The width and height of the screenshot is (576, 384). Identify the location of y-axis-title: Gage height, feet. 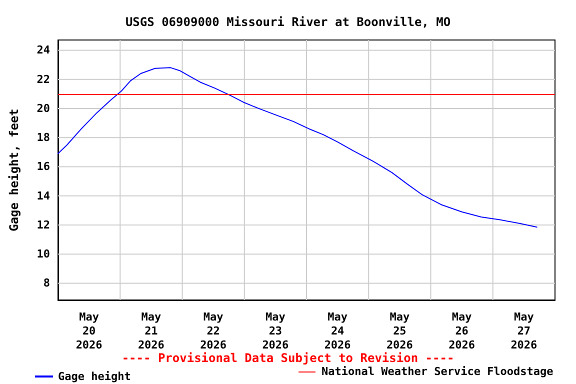
(14, 170).